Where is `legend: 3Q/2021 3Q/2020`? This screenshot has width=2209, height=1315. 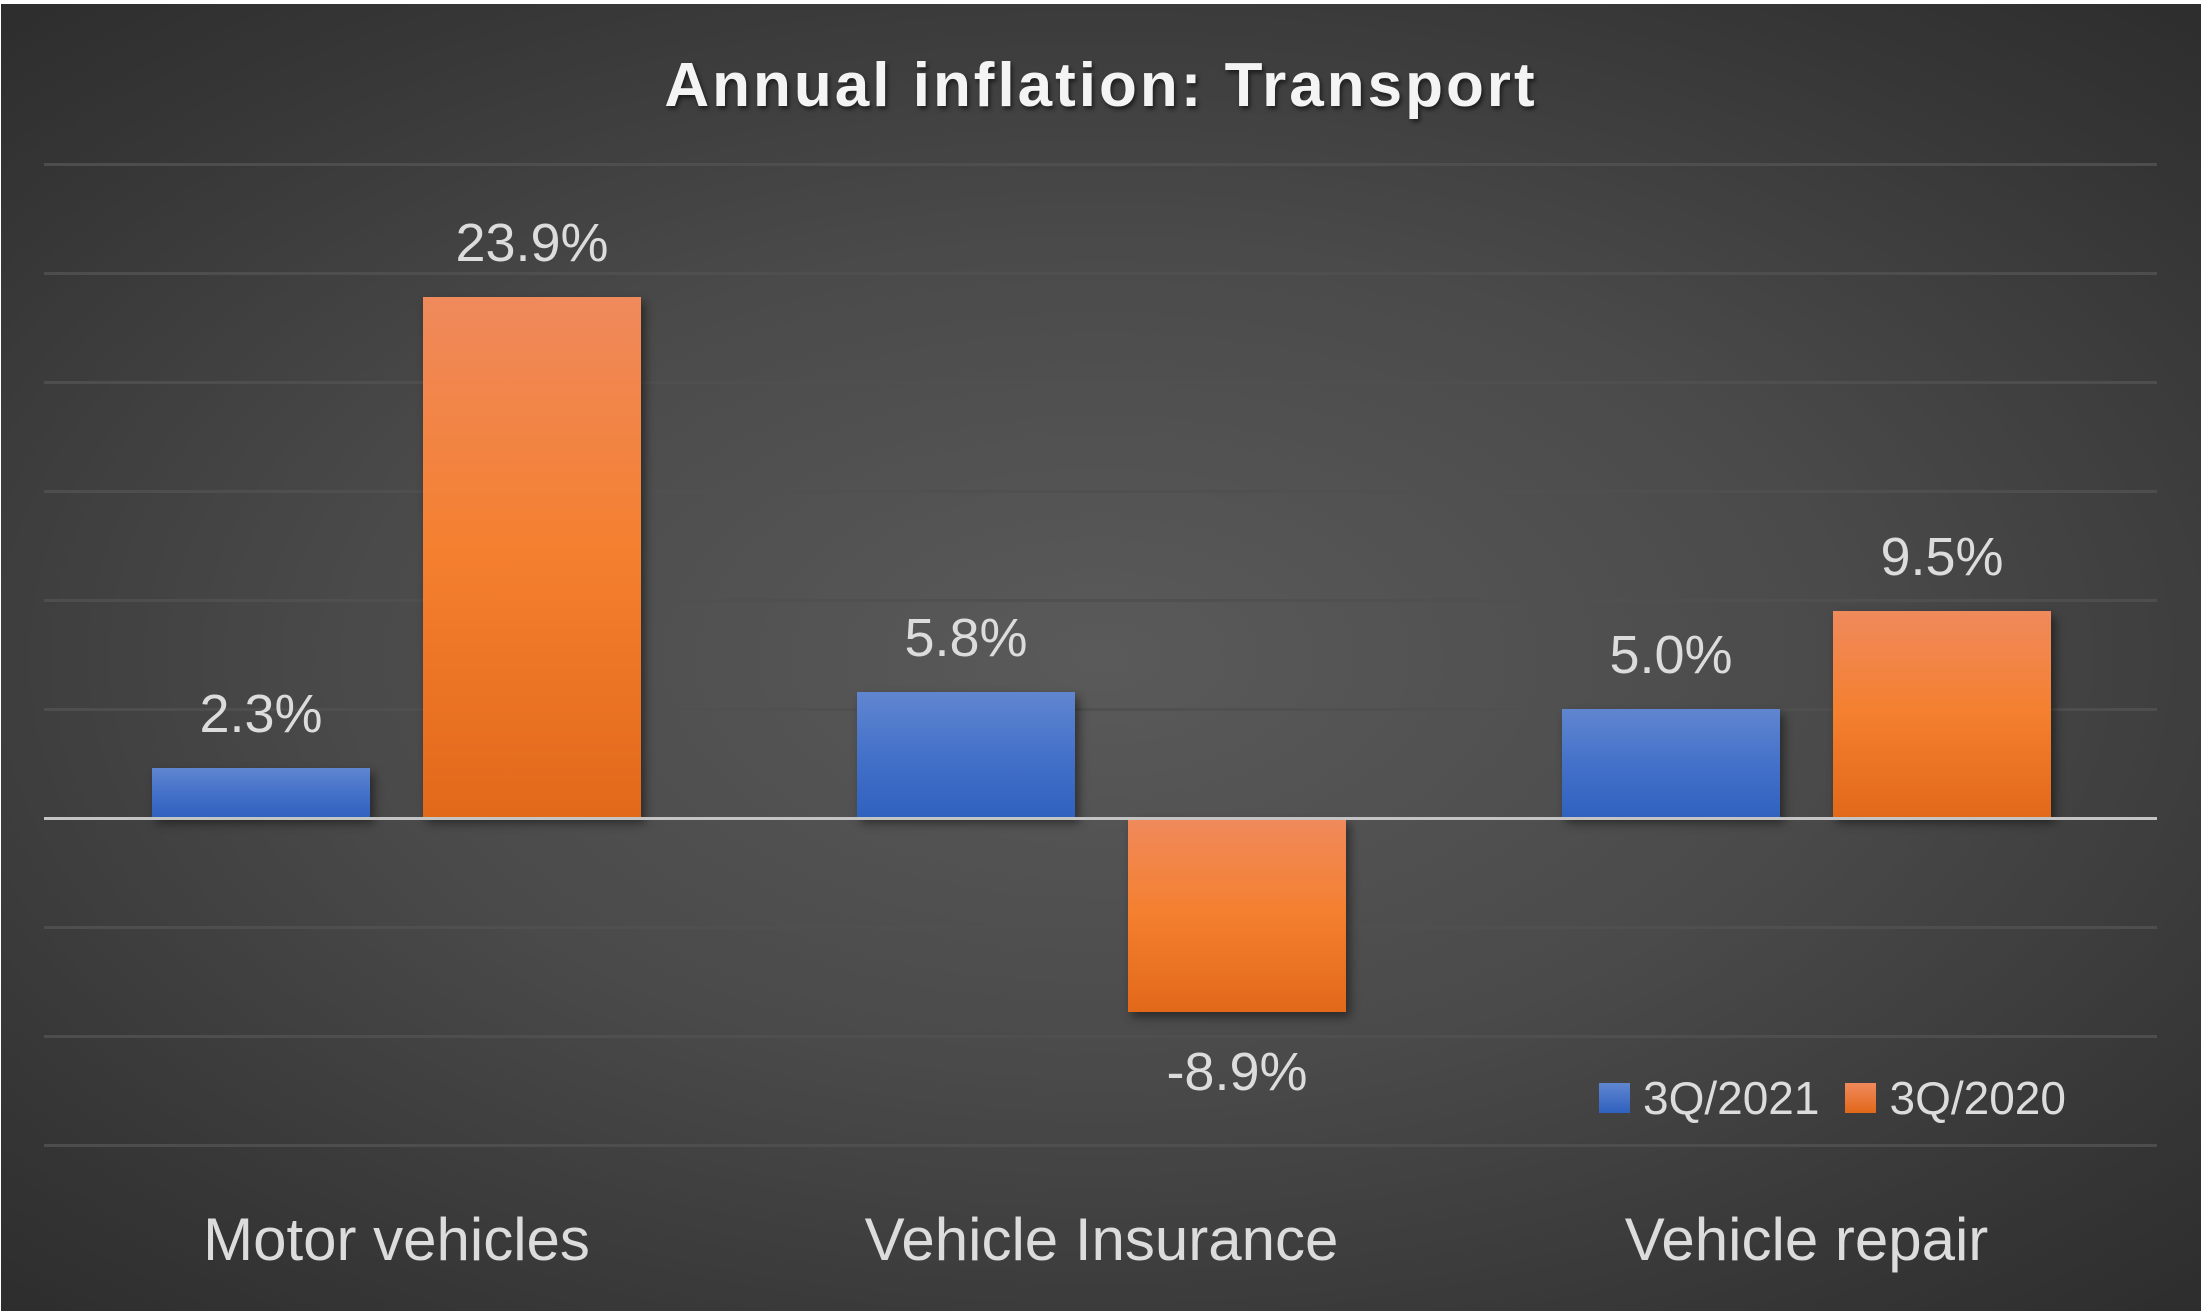 legend: 3Q/2021 3Q/2020 is located at coordinates (1832, 1098).